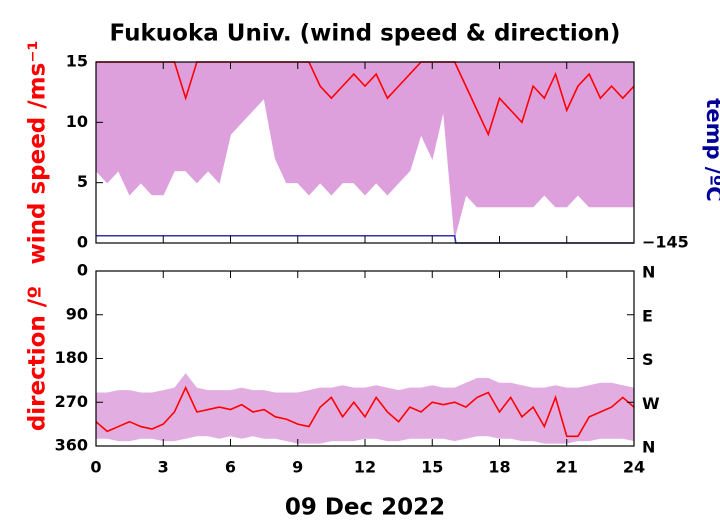 Image resolution: width=720 pixels, height=530 pixels. Describe the element at coordinates (567, 467) in the screenshot. I see `x-tick-label: 21` at that location.